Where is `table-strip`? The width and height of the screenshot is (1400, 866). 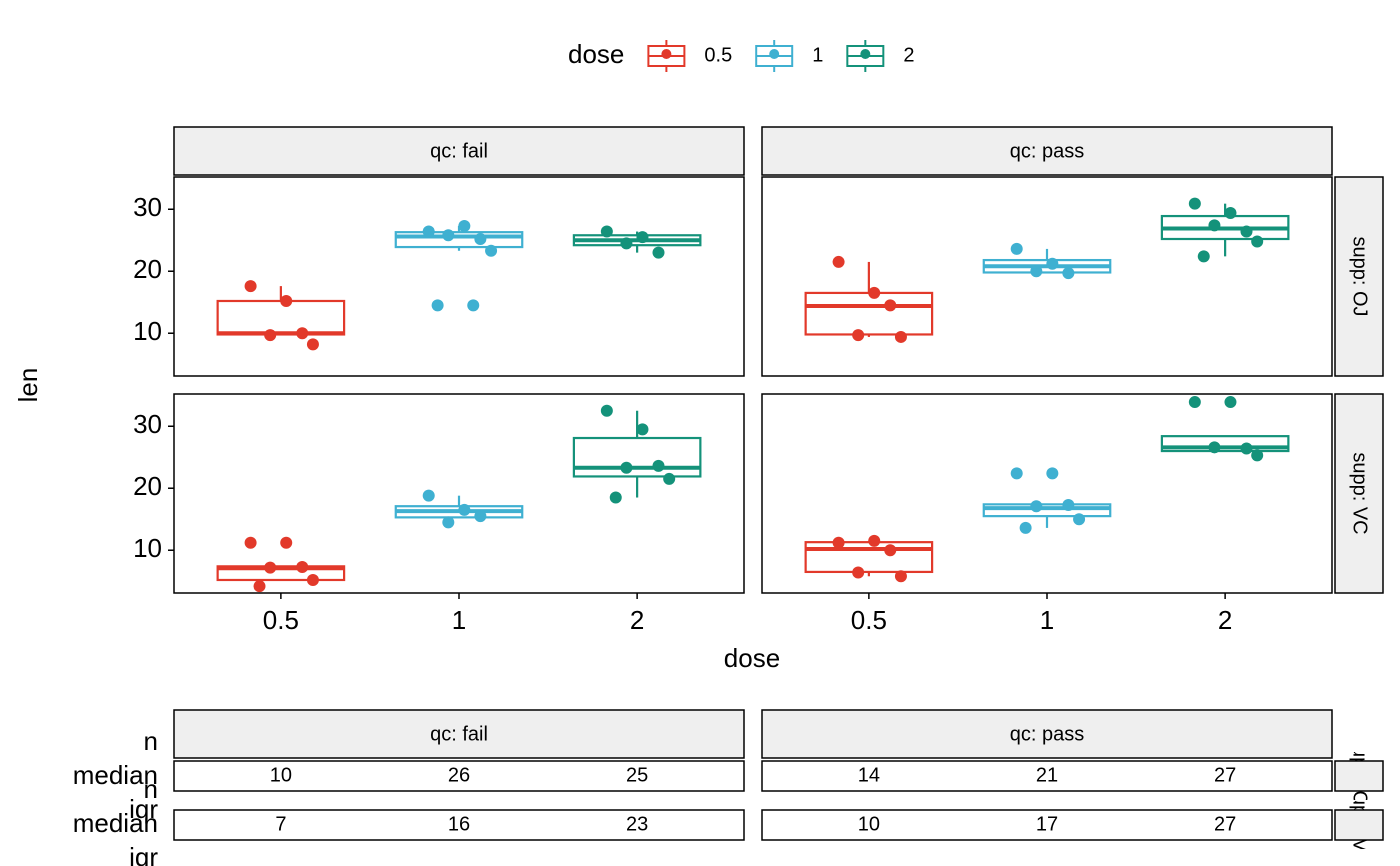
table-strip is located at coordinates (1047, 734).